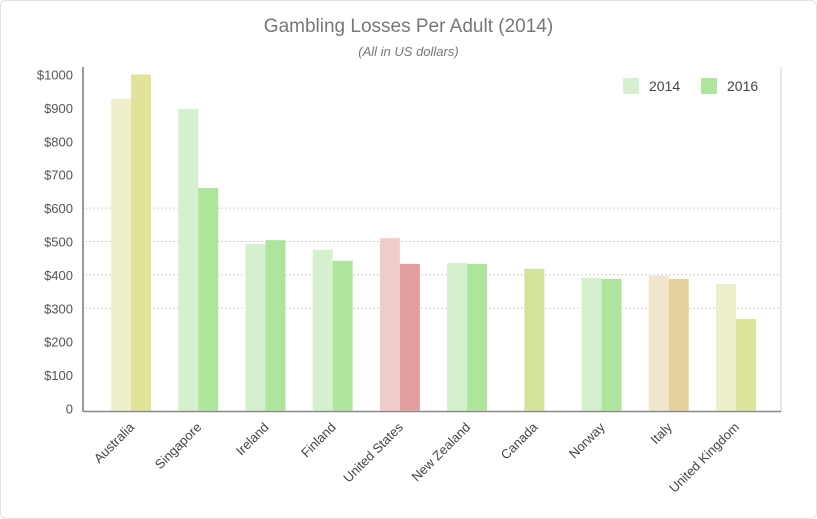 The width and height of the screenshot is (817, 519). What do you see at coordinates (664, 86) in the screenshot?
I see `legend-label: 2014` at bounding box center [664, 86].